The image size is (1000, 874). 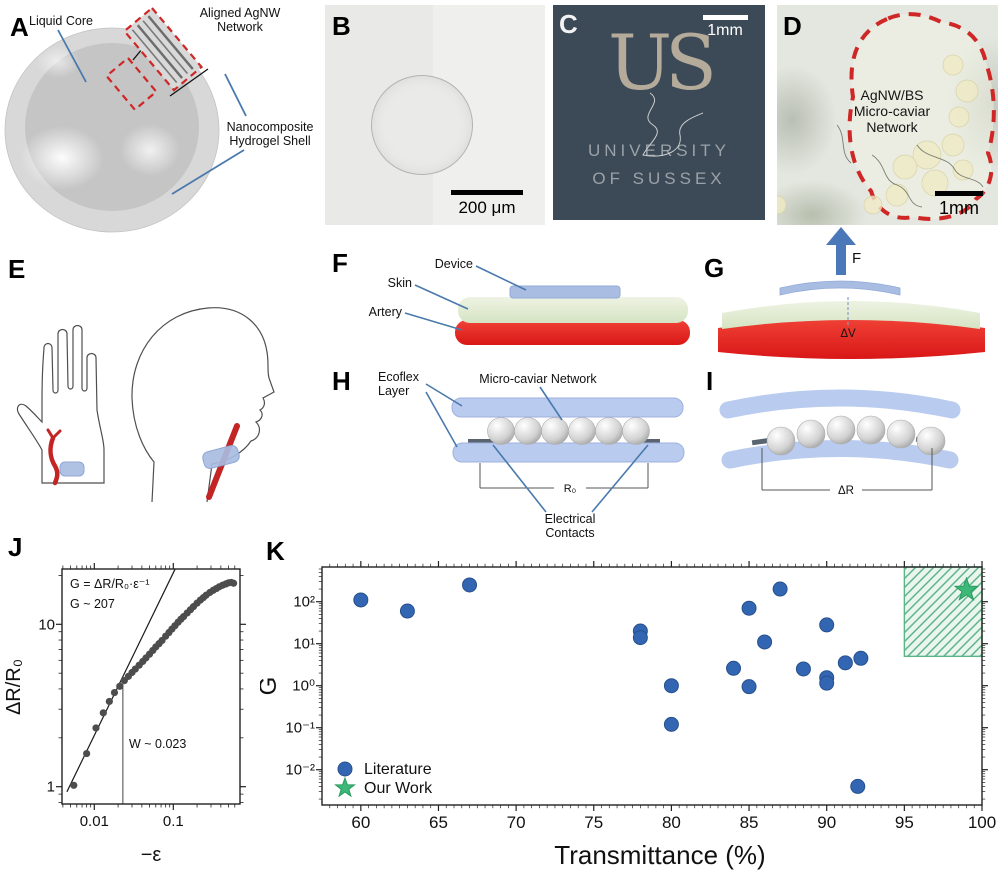 I want to click on artery-layer-bulged, so click(x=851, y=338).